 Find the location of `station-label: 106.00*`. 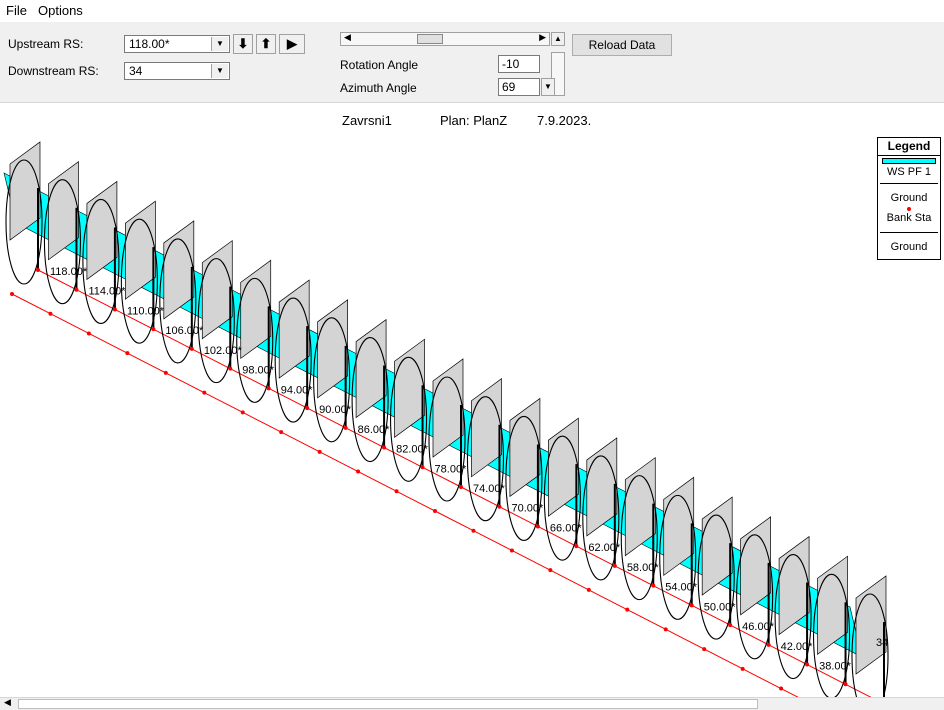

station-label: 106.00* is located at coordinates (184, 331).